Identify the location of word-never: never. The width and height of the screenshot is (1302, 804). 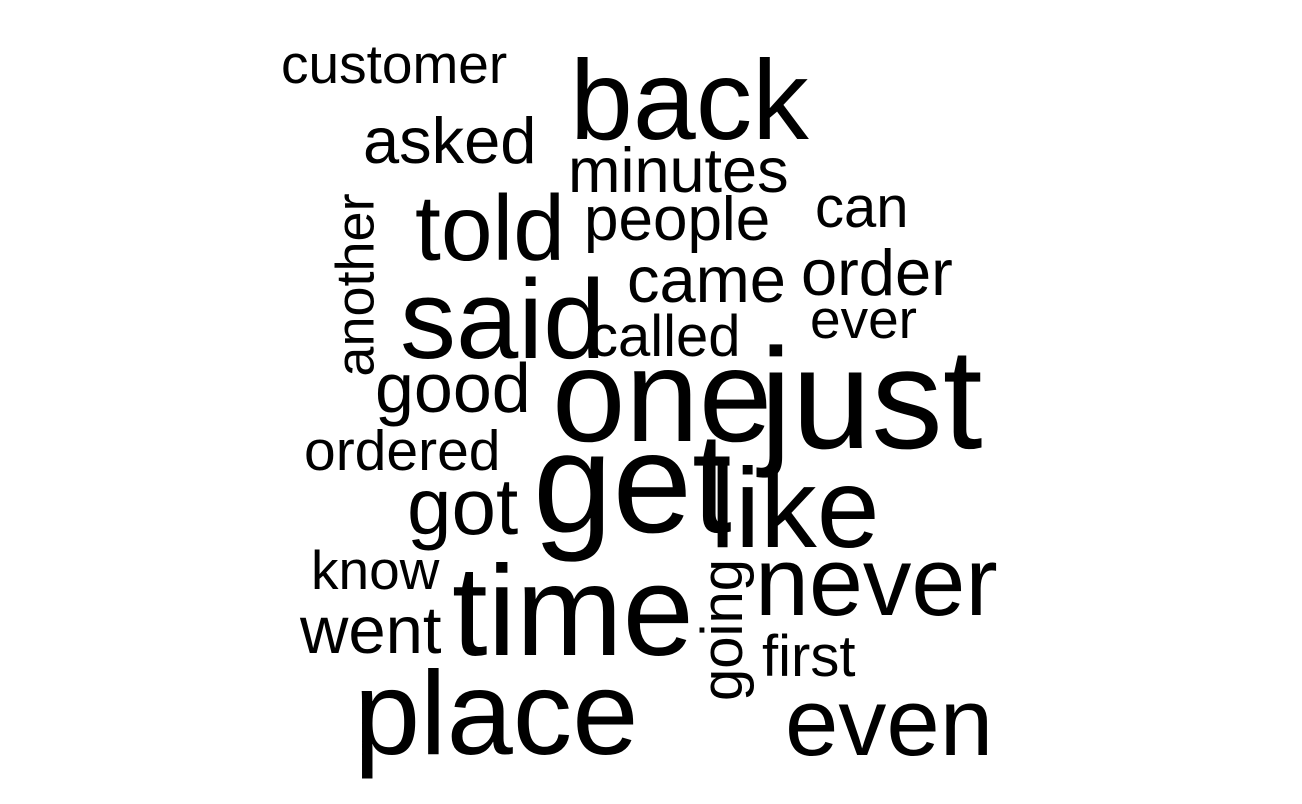
(876, 581).